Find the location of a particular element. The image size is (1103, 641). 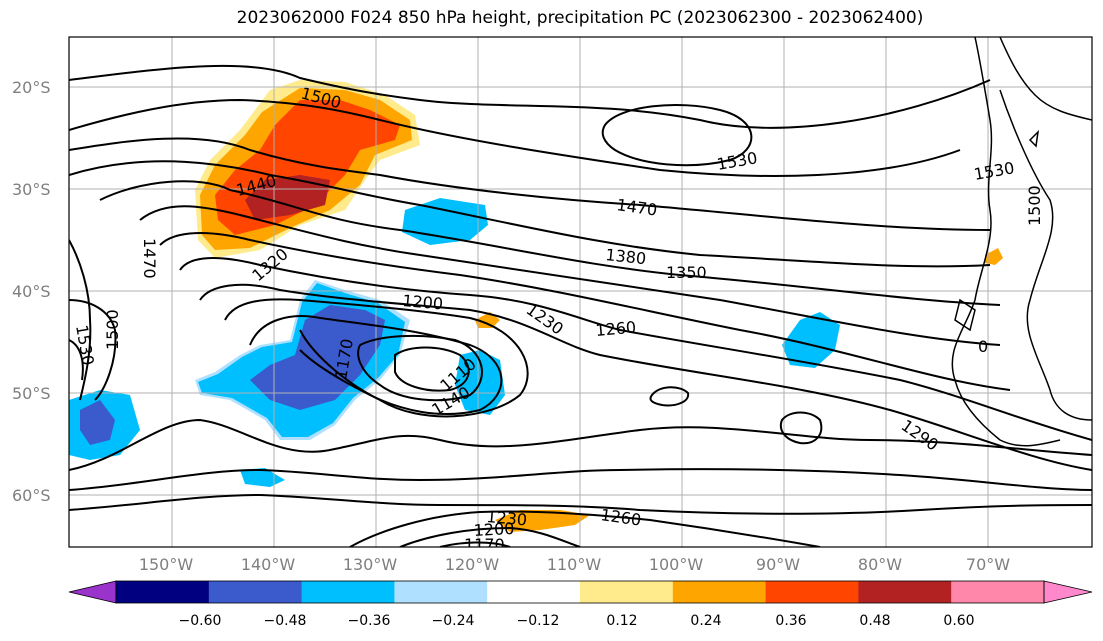

colorbar-tick-label: 0.24 is located at coordinates (705, 621).